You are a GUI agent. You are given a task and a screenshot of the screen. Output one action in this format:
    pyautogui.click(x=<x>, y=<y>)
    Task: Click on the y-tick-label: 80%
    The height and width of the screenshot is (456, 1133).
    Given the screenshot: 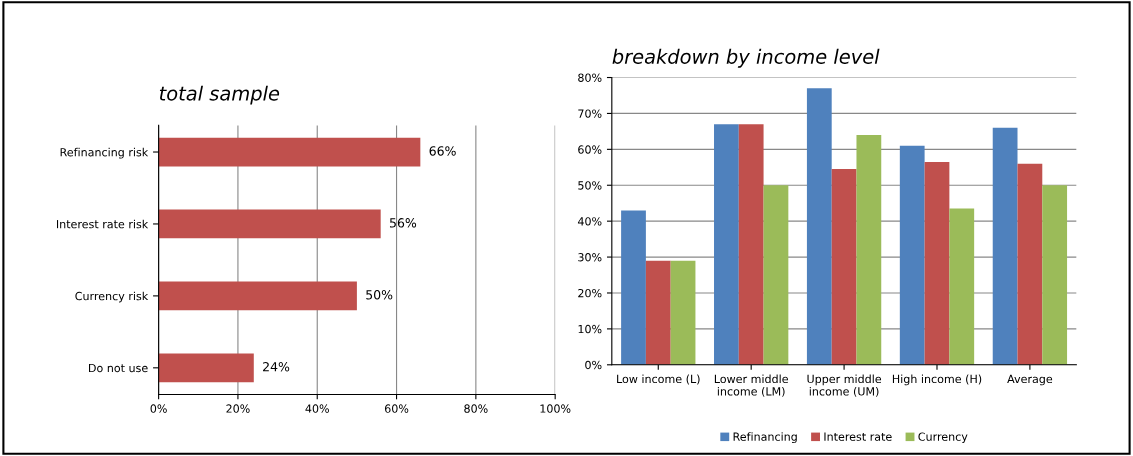 What is the action you would take?
    pyautogui.click(x=590, y=77)
    